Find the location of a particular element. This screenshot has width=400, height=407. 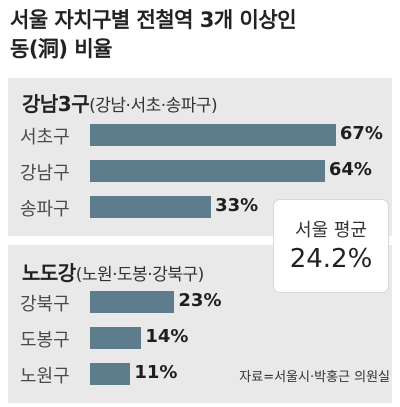

group-header-gangnam: 강남3구(강남·서초·송파구) is located at coordinates (120, 102).